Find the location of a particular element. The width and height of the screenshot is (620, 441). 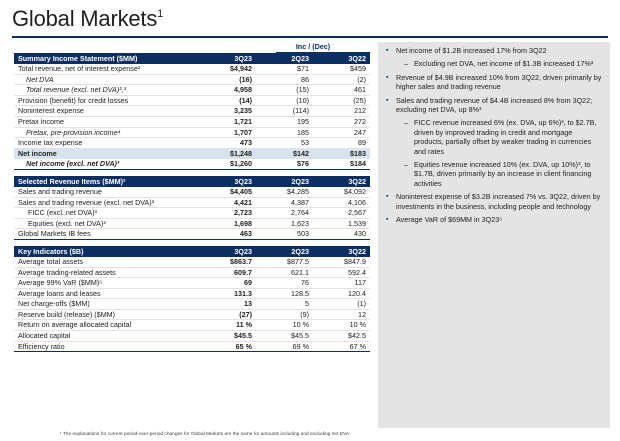

row-label: Net DVA is located at coordinates (109, 80).